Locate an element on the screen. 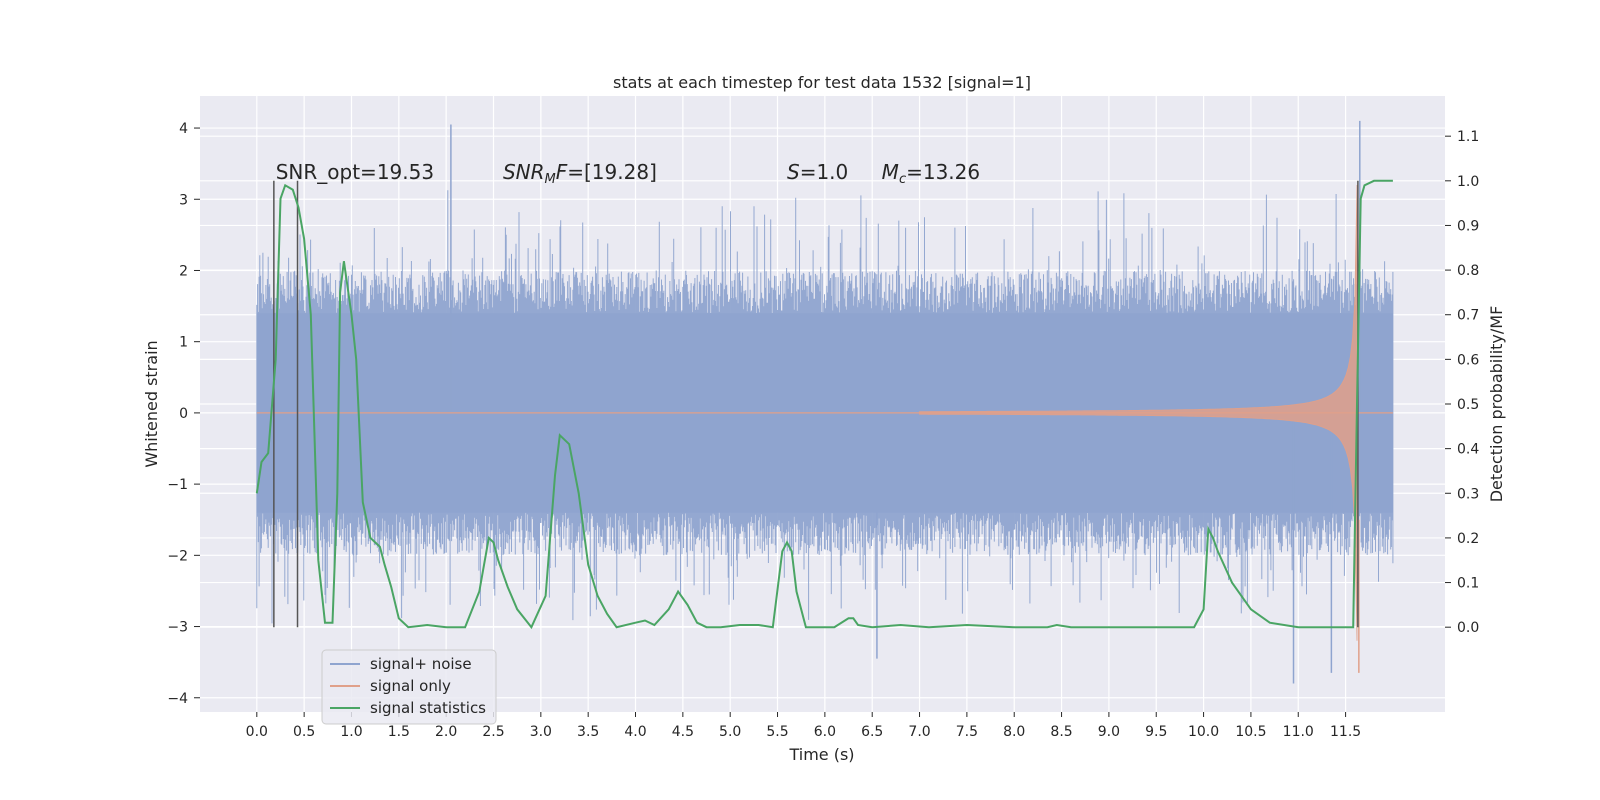 This screenshot has width=1600, height=800. x-tick-label: 11.5 is located at coordinates (1345, 732).